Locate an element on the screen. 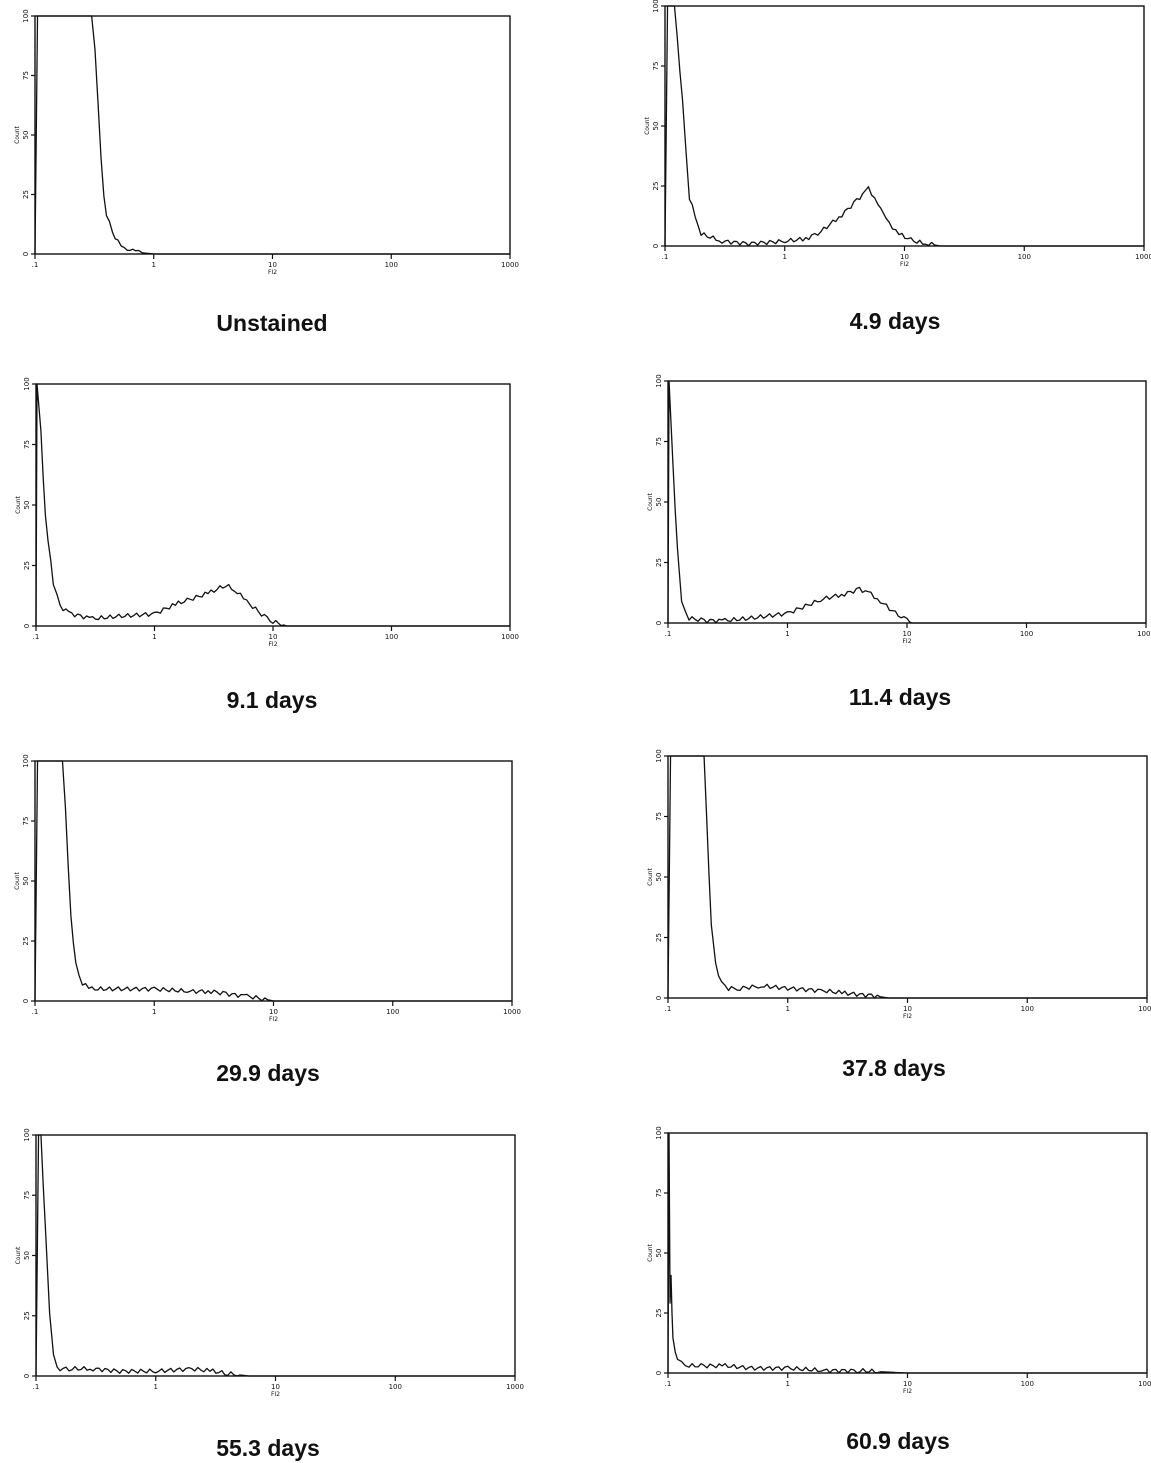  histogram-panel-11-4-days: .1 1 10 100 1000 0 25 50 75 100 FI2 Count is located at coordinates (863, 515).